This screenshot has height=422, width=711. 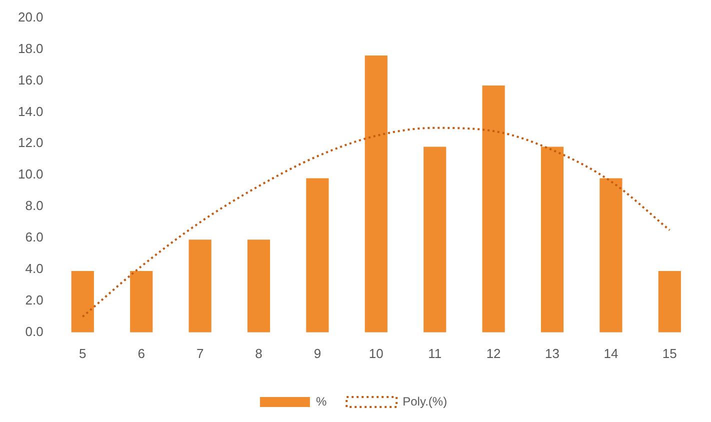 What do you see at coordinates (321, 401) in the screenshot?
I see `legend-label: %` at bounding box center [321, 401].